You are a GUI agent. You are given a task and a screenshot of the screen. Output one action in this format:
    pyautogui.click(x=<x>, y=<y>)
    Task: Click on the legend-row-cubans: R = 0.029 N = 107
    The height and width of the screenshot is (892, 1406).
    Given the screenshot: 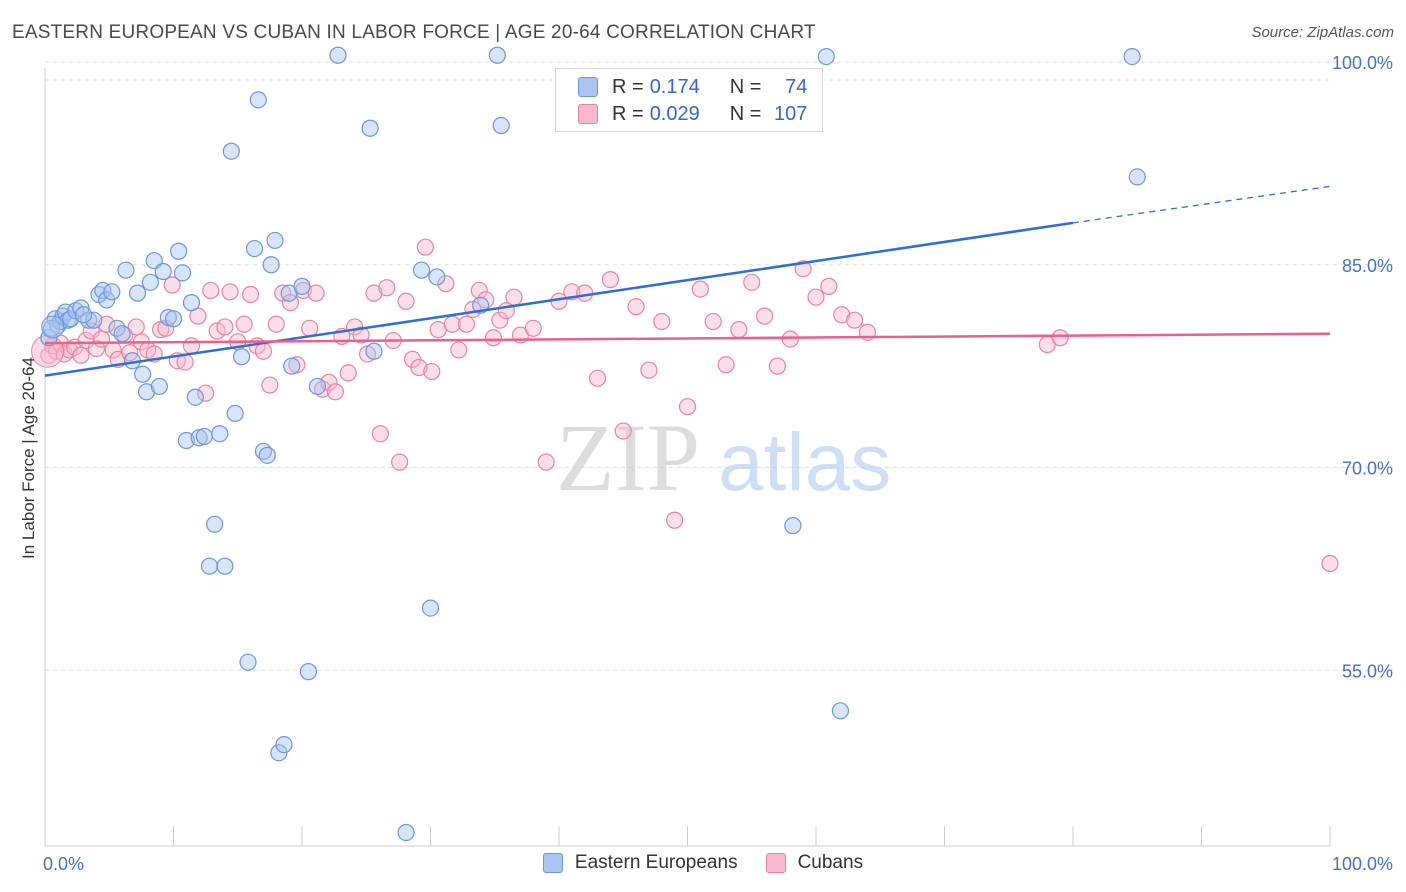 What is the action you would take?
    pyautogui.click(x=692, y=114)
    